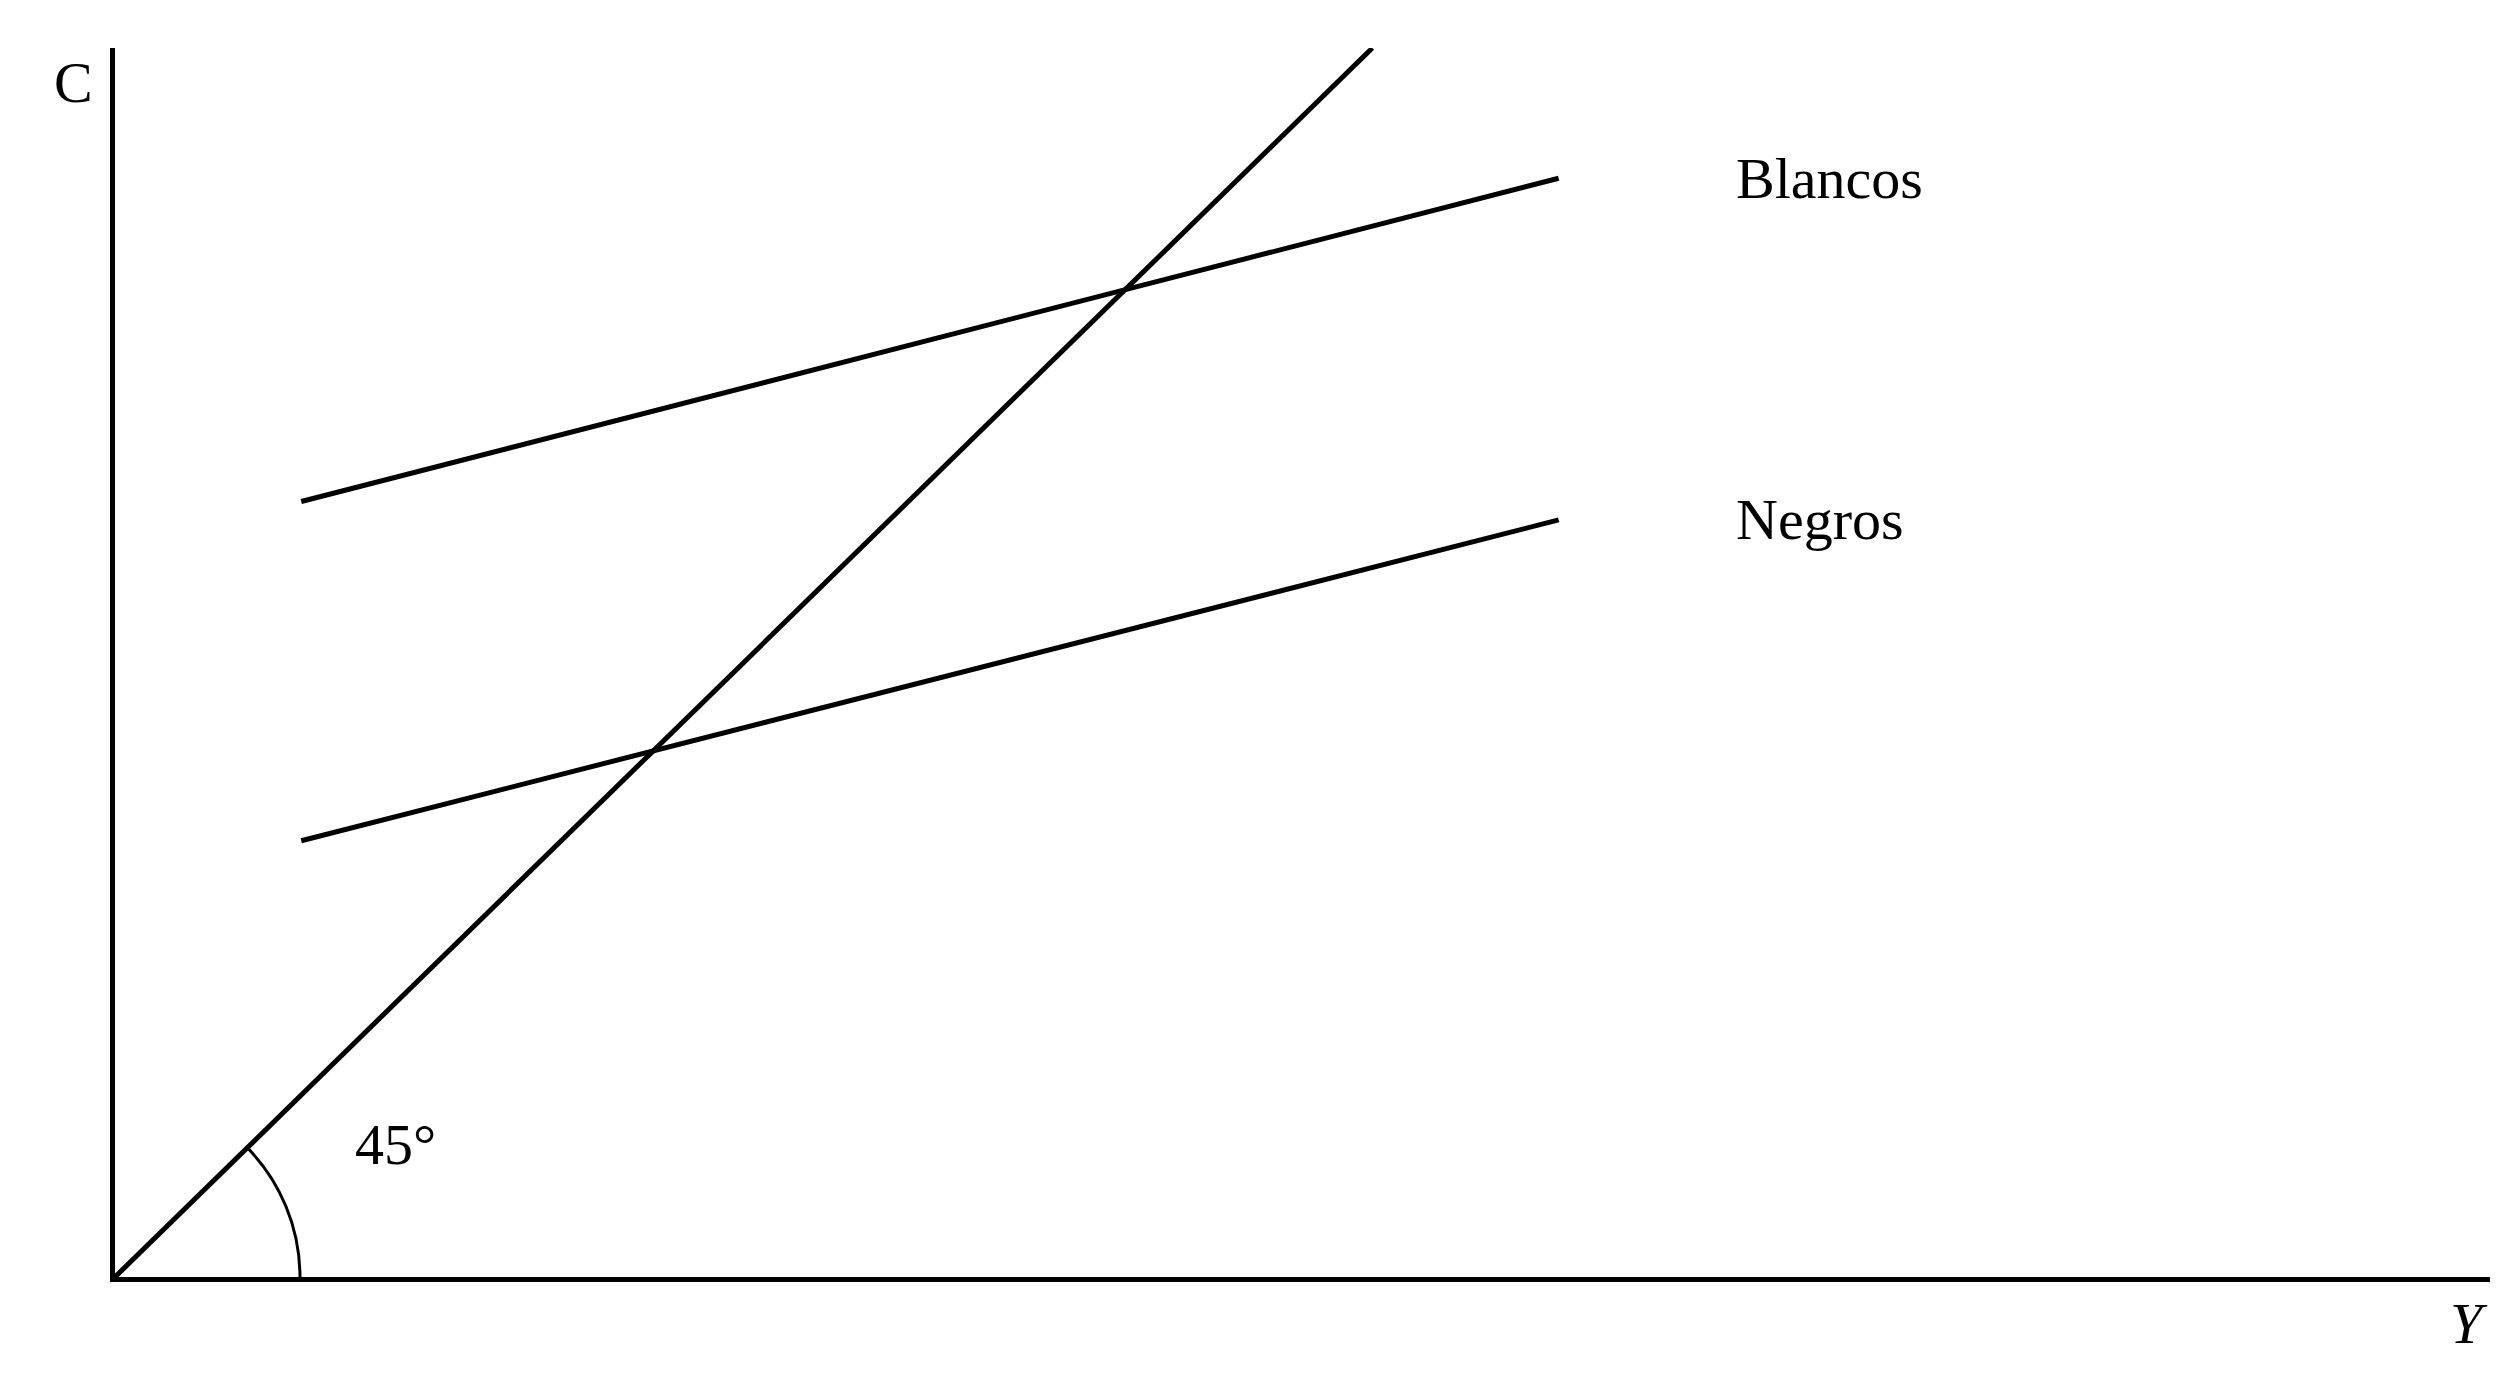 This screenshot has width=2502, height=1378. What do you see at coordinates (2469, 1323) in the screenshot?
I see `x-axis-title: Y` at bounding box center [2469, 1323].